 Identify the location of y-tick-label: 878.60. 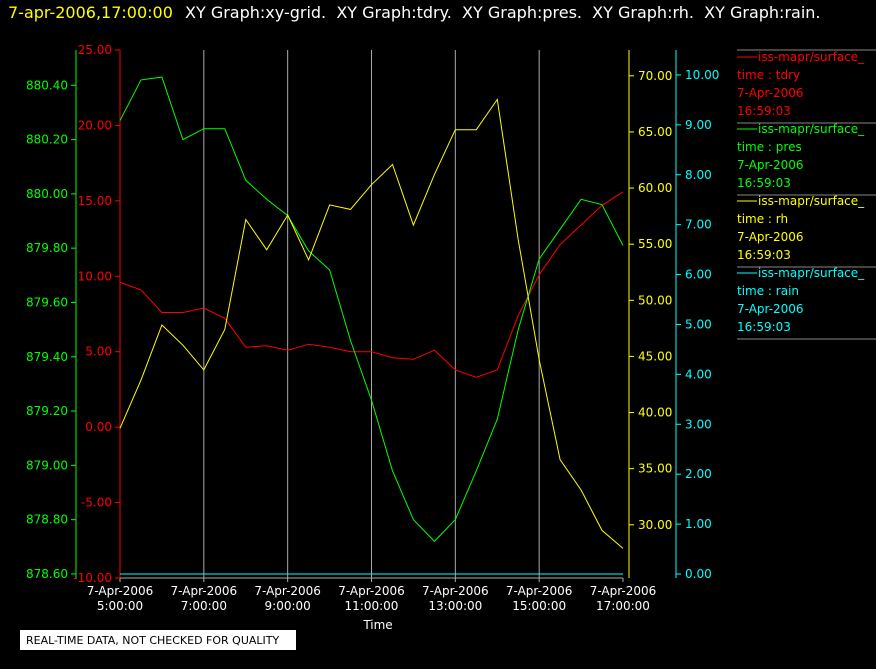
(47, 574).